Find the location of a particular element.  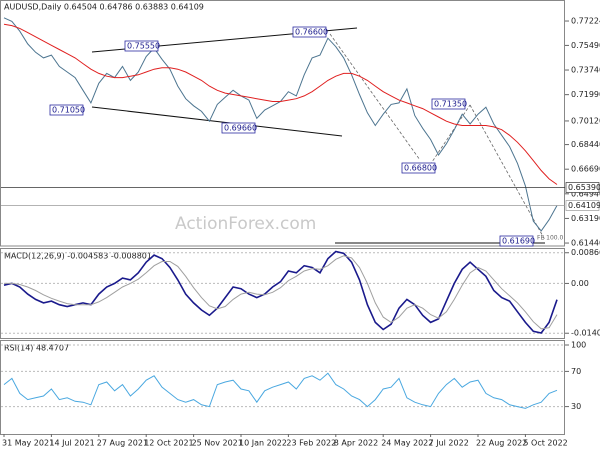

annotation: 0.61690 is located at coordinates (518, 241).